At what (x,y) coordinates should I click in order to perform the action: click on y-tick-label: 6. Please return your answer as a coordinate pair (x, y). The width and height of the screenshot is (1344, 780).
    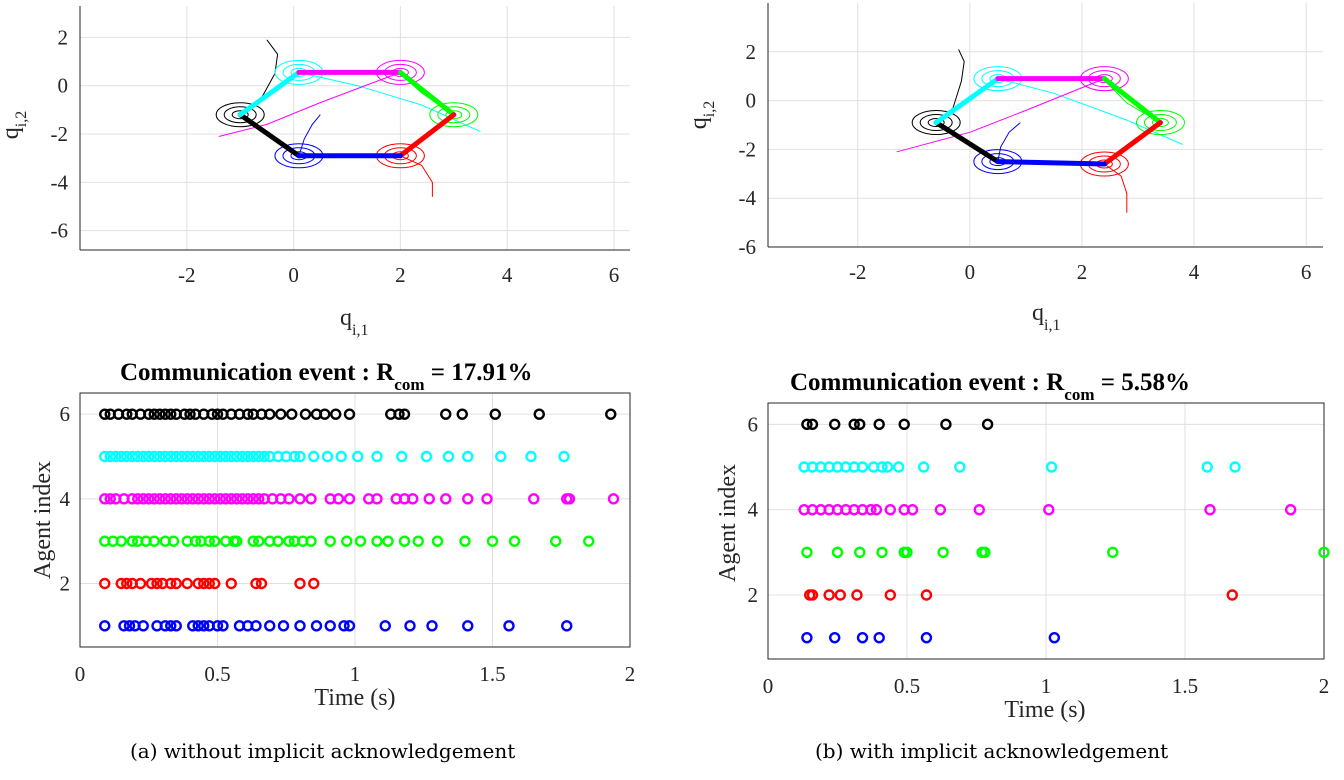
    Looking at the image, I should click on (753, 424).